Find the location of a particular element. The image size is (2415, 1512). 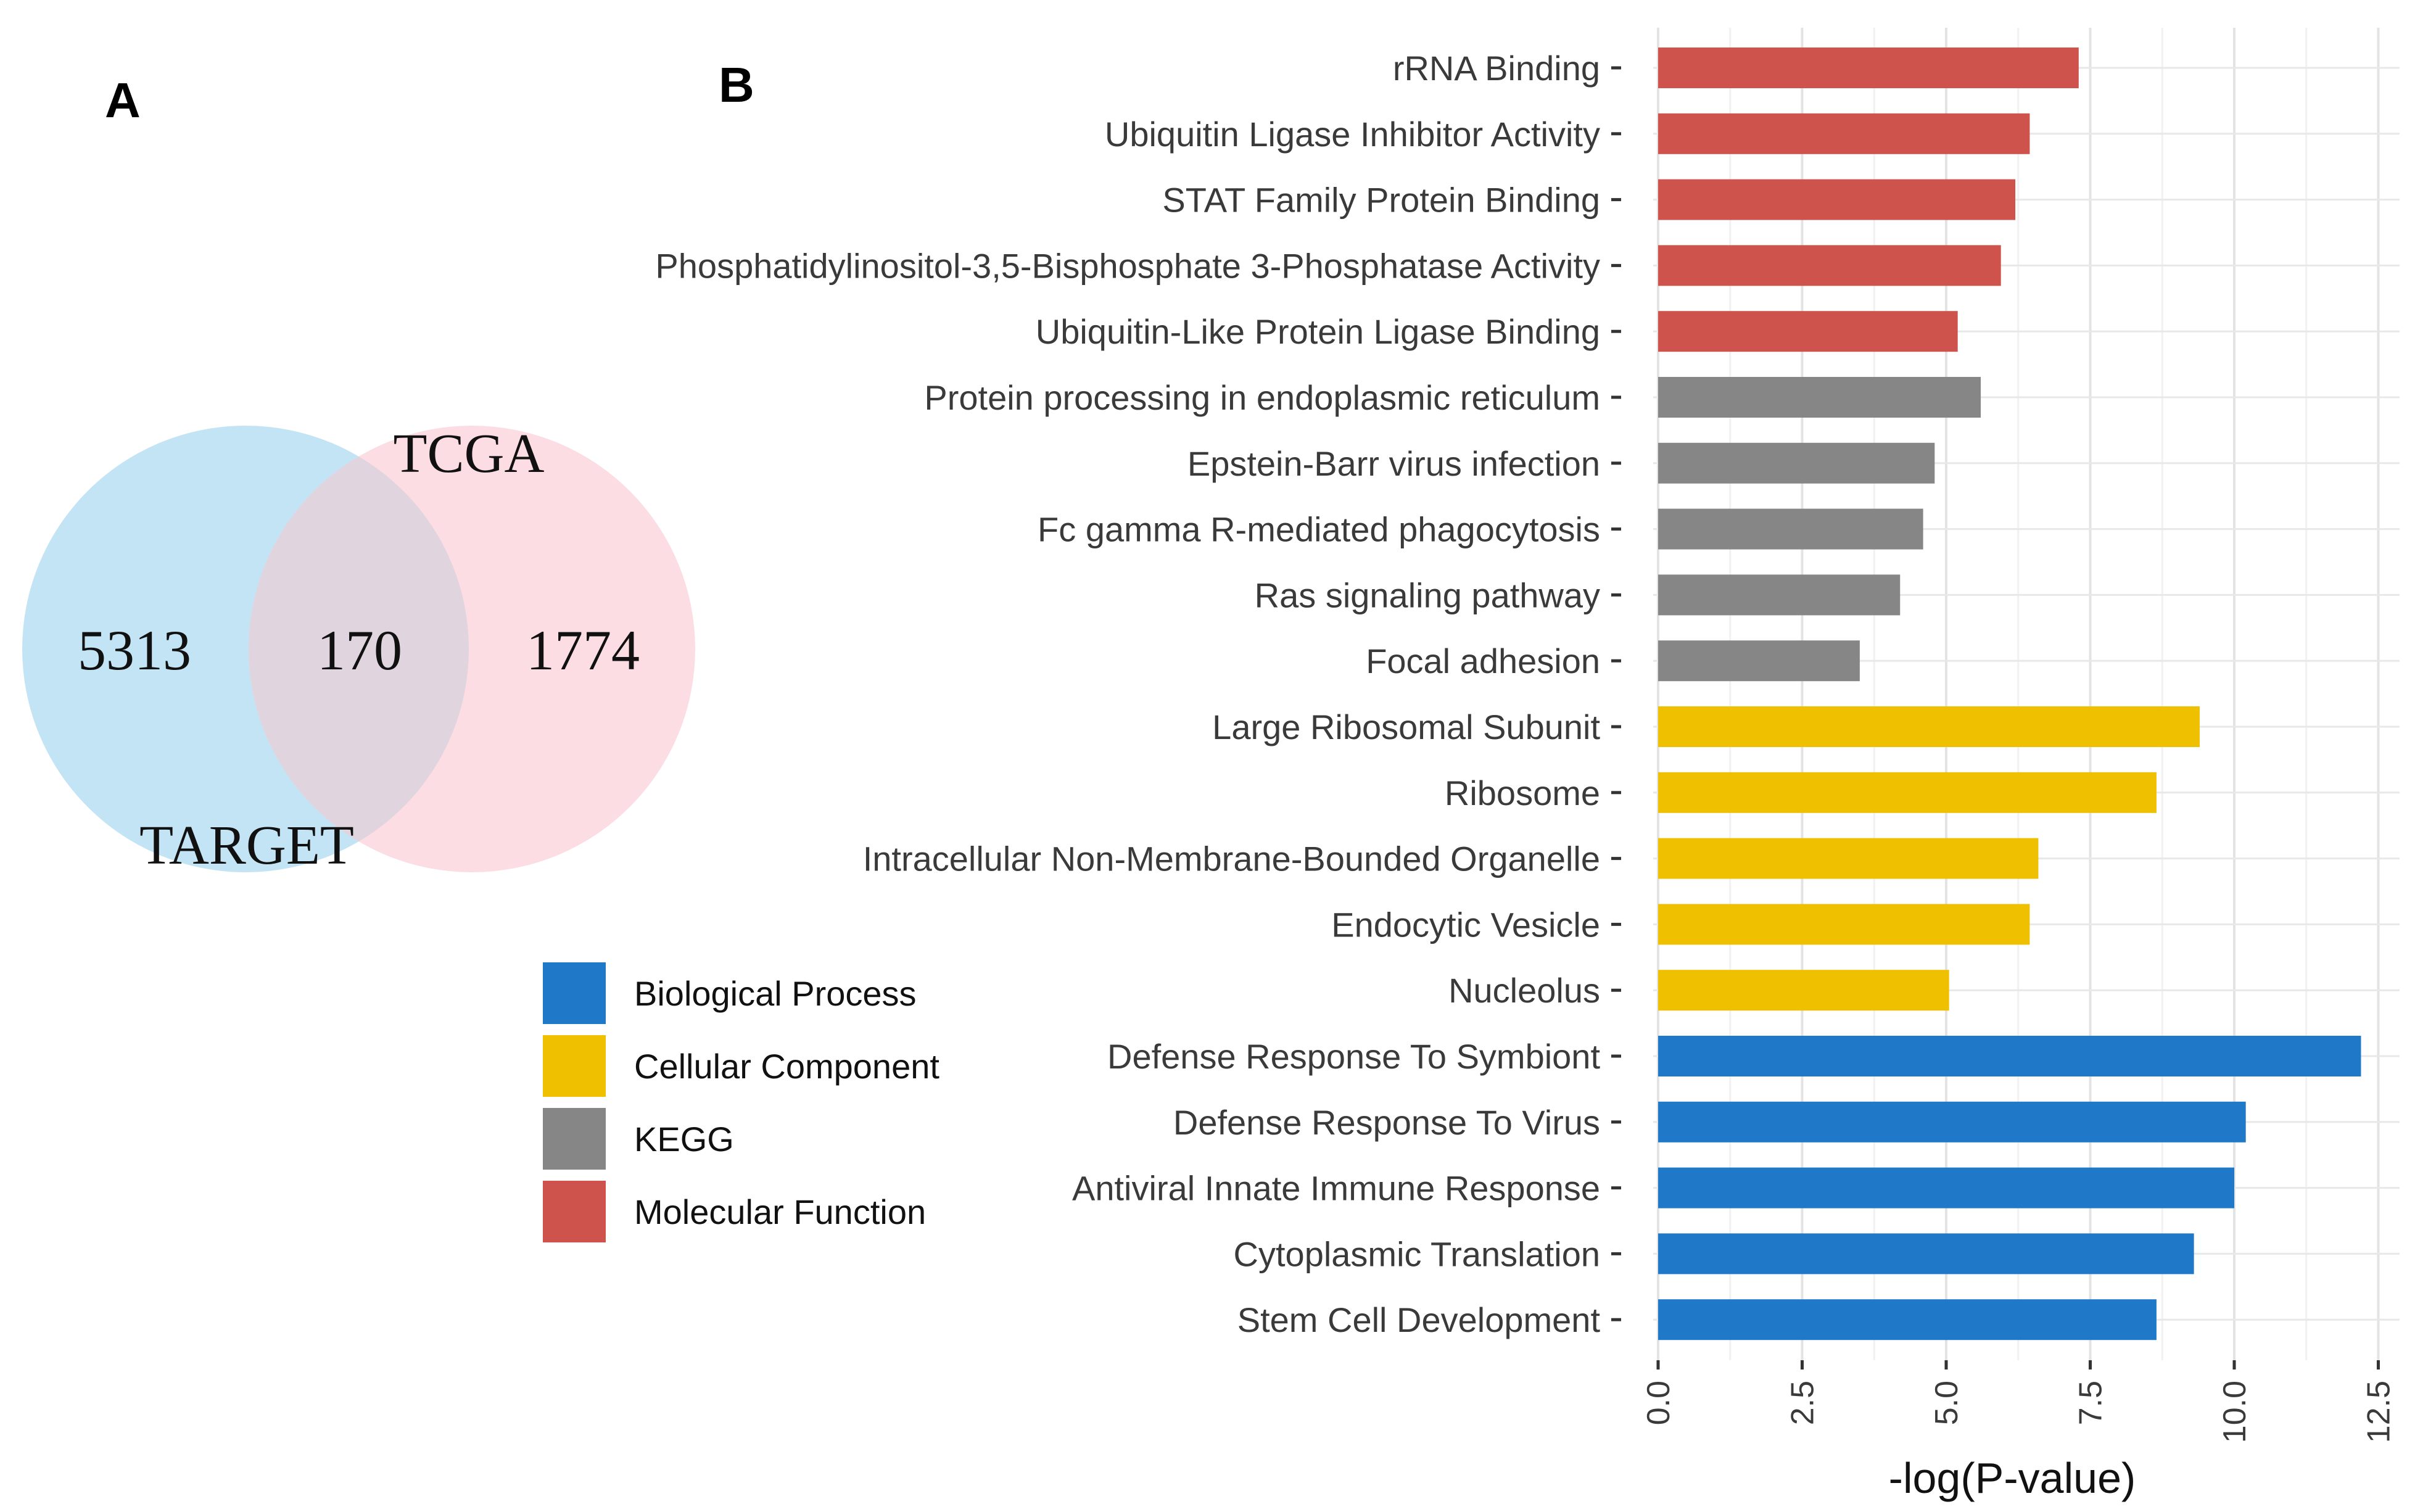

category-label: Ras signaling pathway is located at coordinates (1428, 595).